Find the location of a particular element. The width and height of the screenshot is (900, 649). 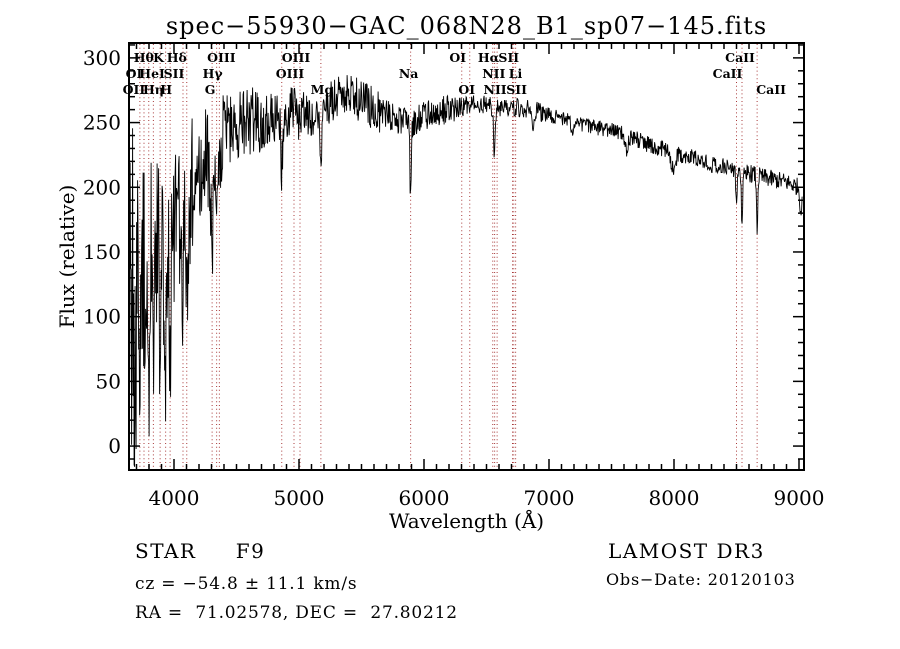

spectral-line-label: H is located at coordinates (166, 89).